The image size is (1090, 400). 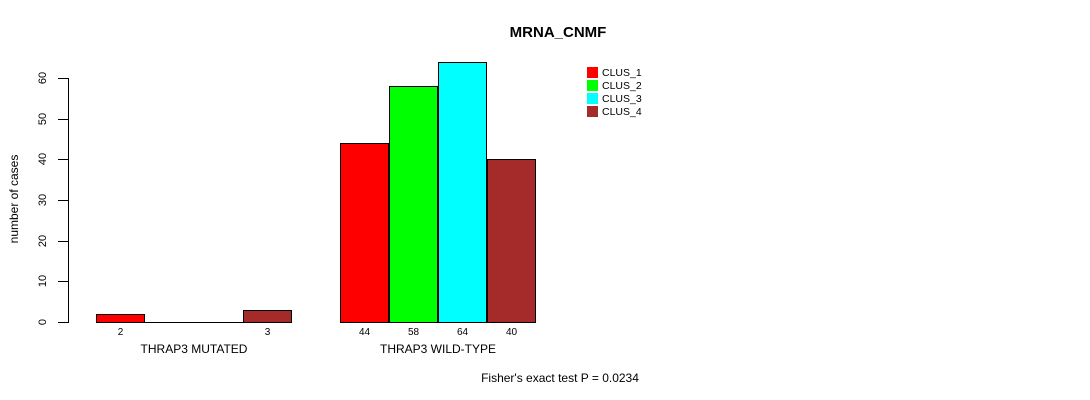 What do you see at coordinates (413, 332) in the screenshot?
I see `bar-value-label: 58` at bounding box center [413, 332].